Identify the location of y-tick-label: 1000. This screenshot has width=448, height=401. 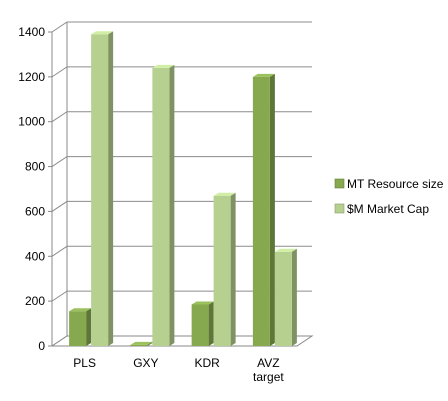
(31, 122).